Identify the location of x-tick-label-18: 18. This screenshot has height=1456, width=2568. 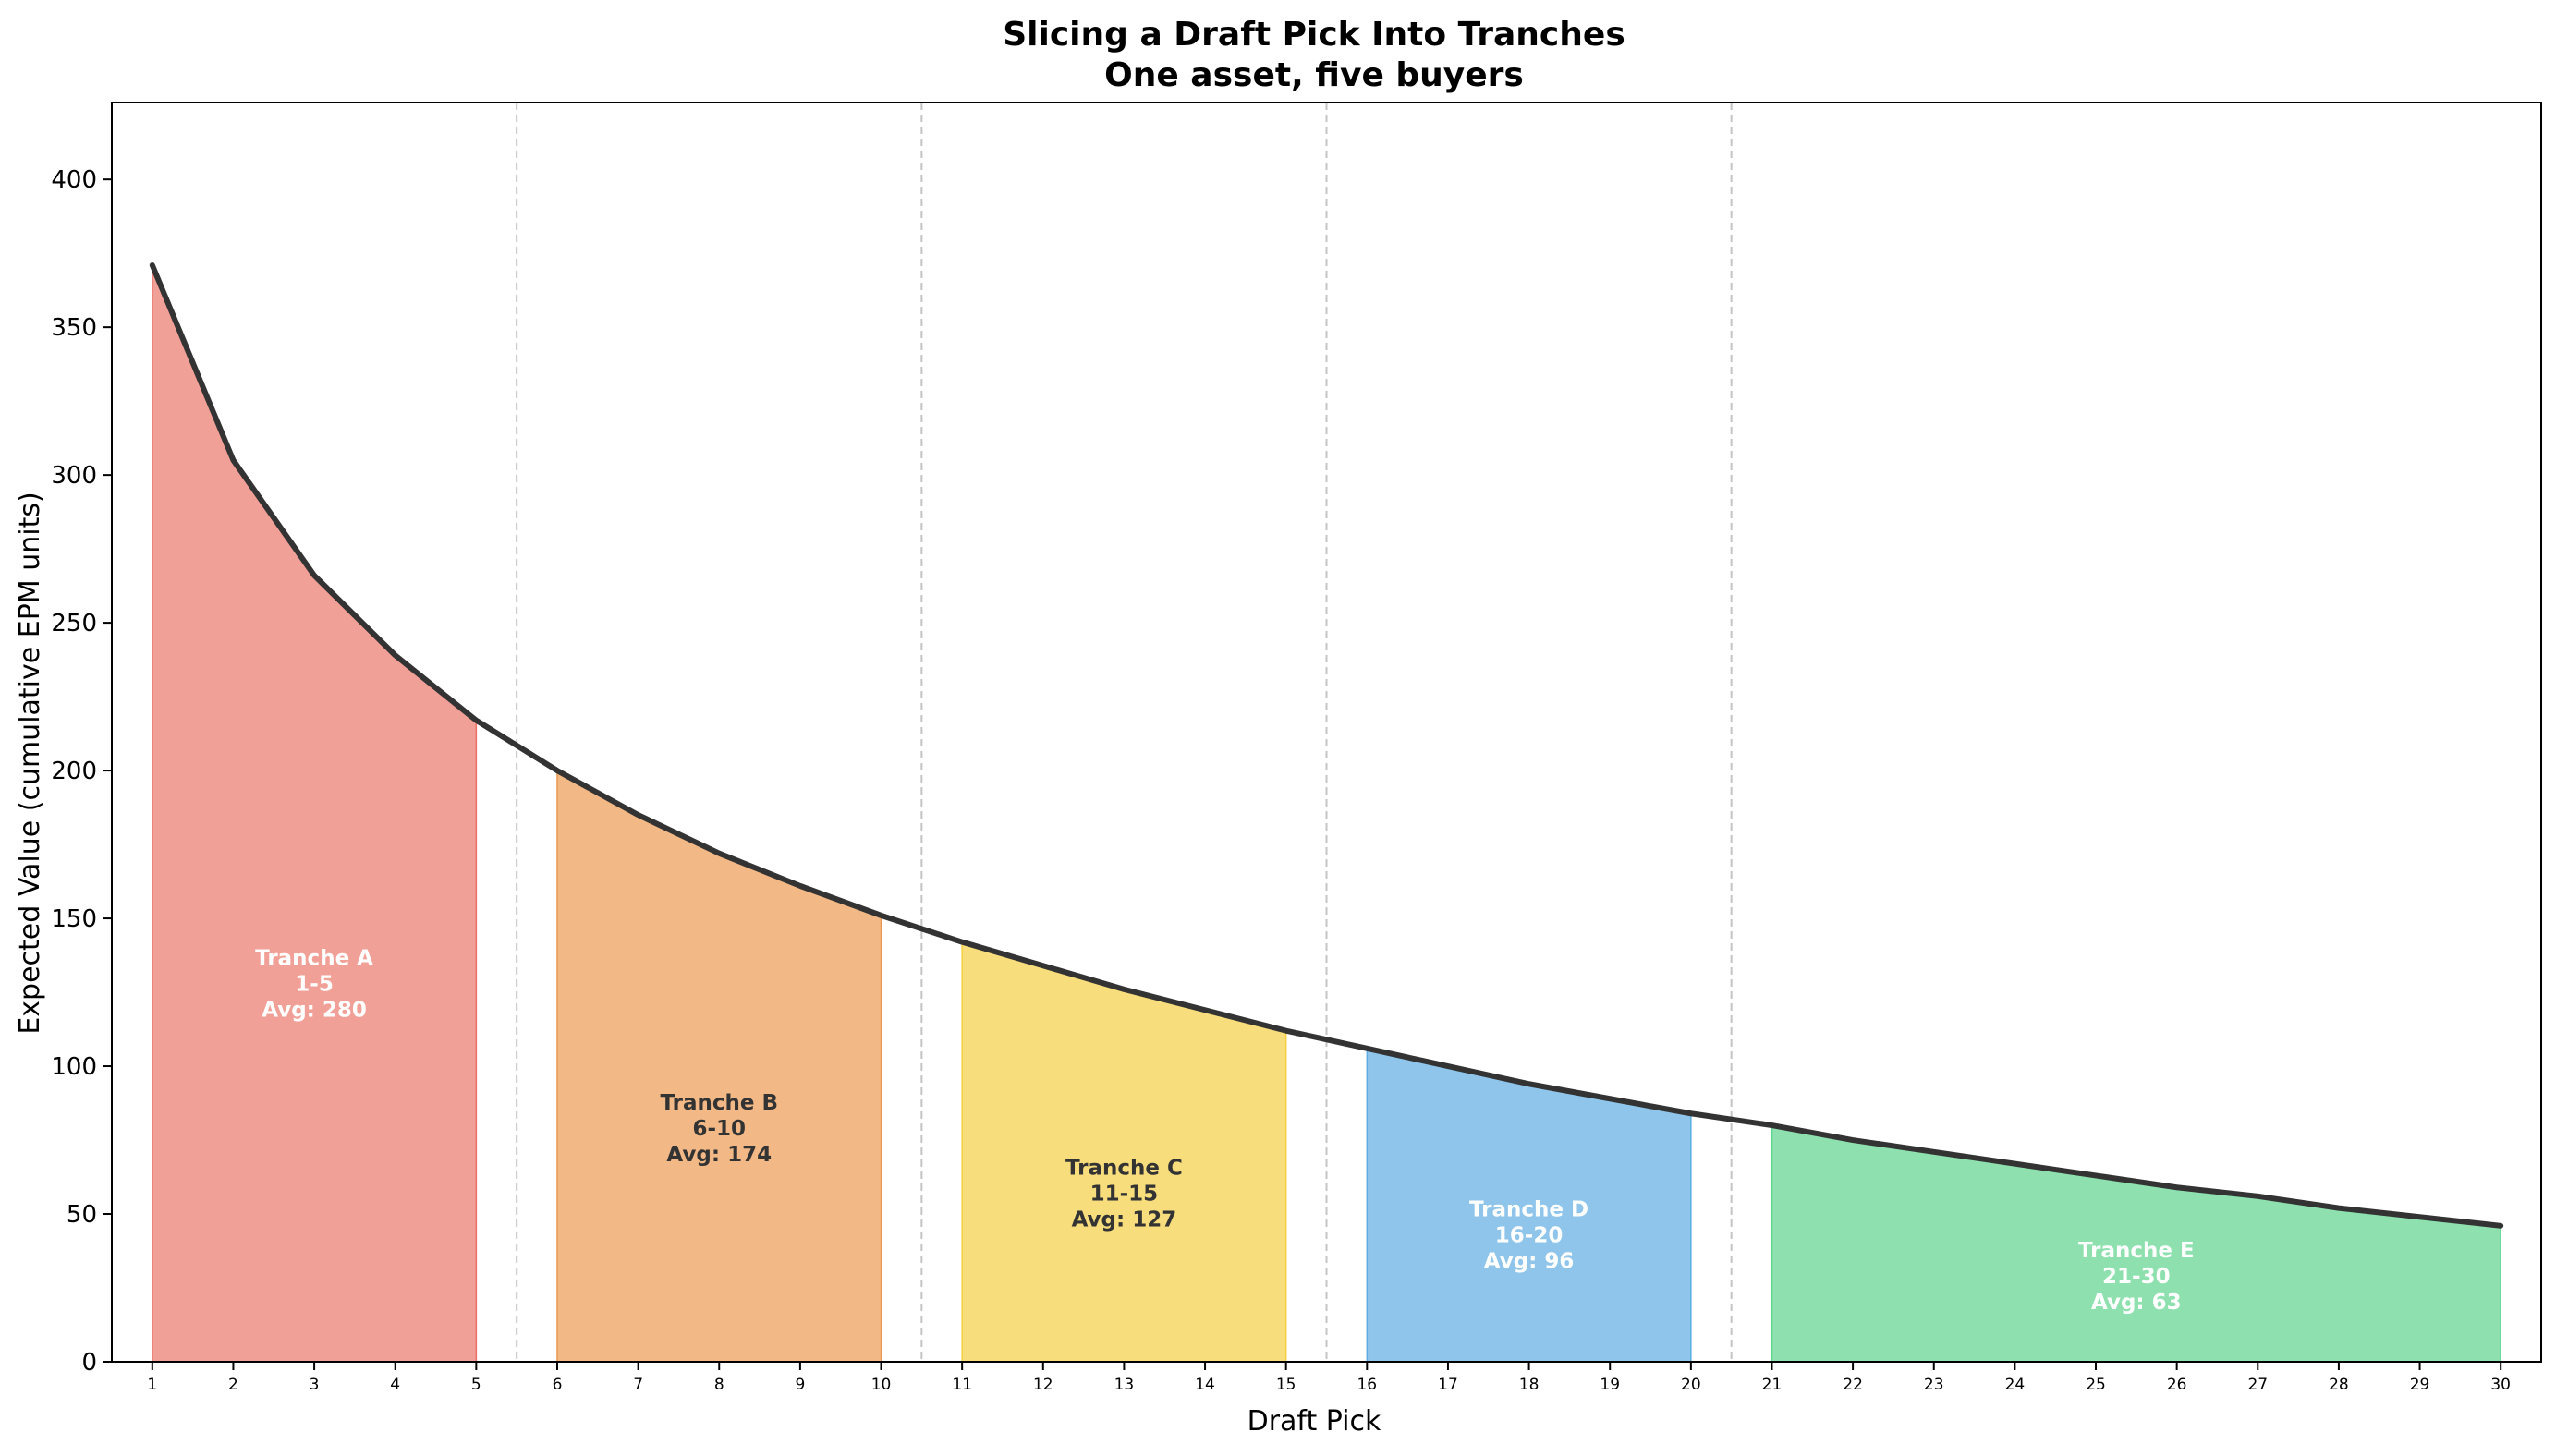
(1529, 1385).